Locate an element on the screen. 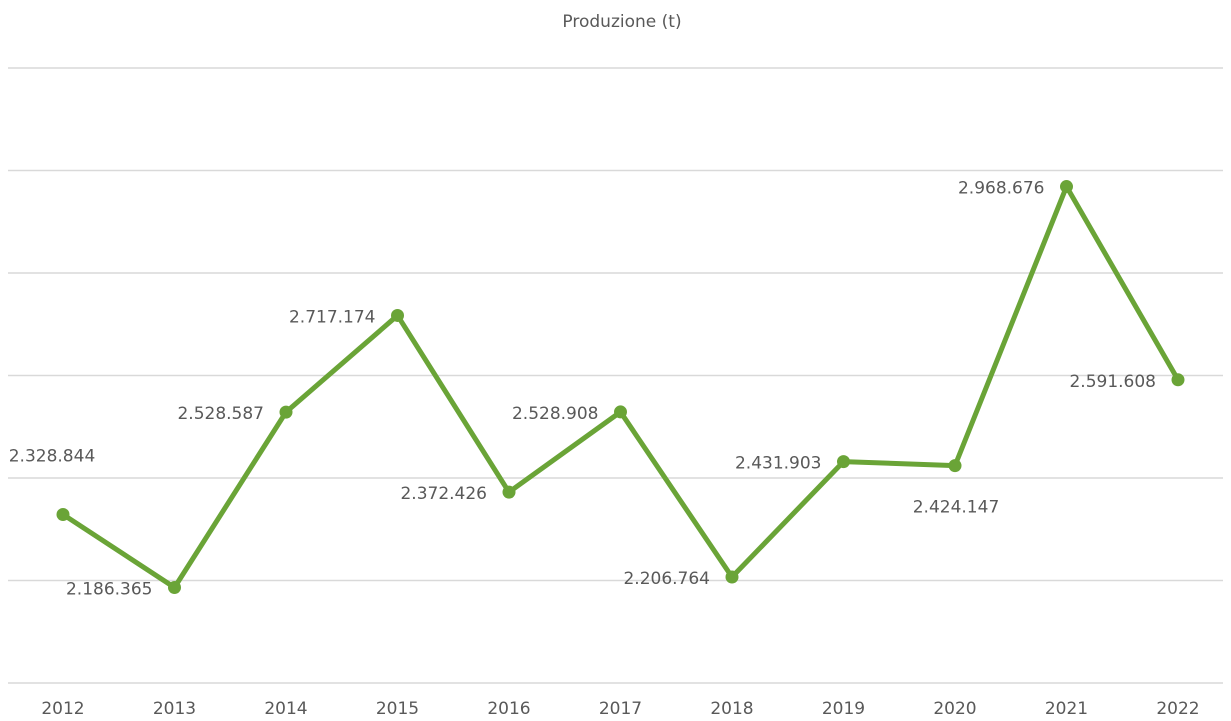 The width and height of the screenshot is (1231, 721). data-label: 2.424.147 is located at coordinates (956, 508).